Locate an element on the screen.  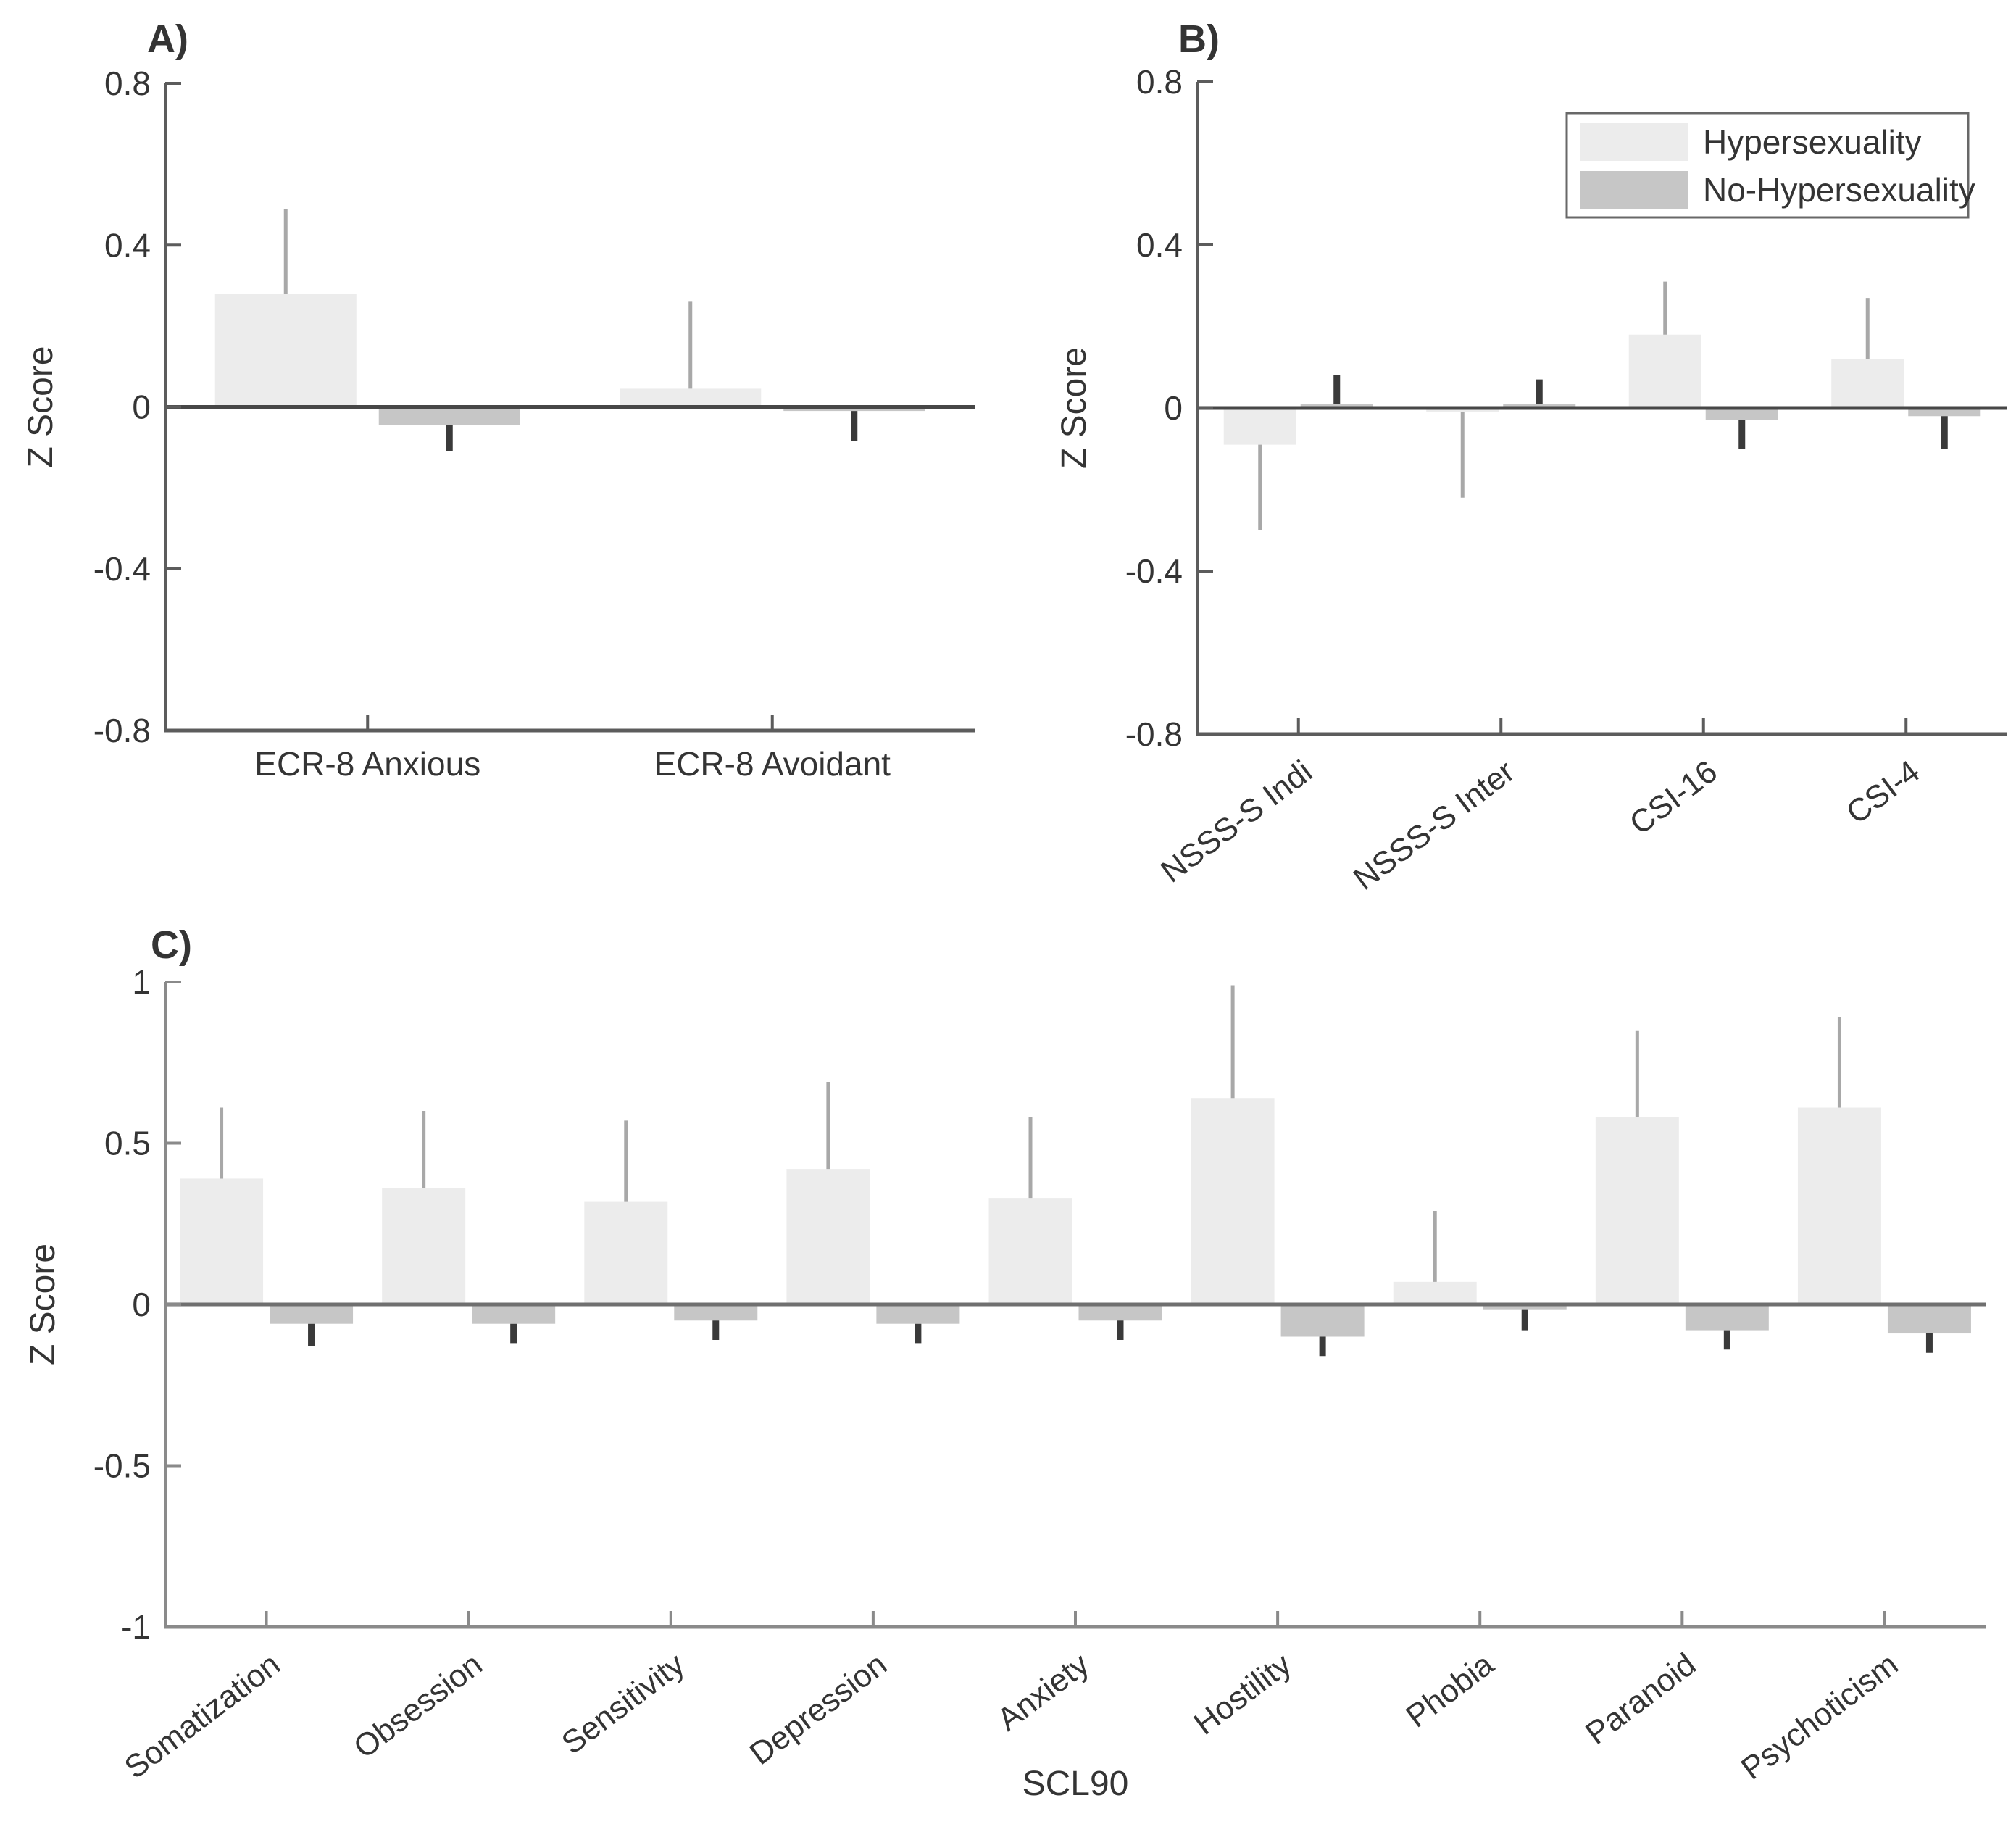
x-category-label: ECR-8 Anxious is located at coordinates (367, 764).